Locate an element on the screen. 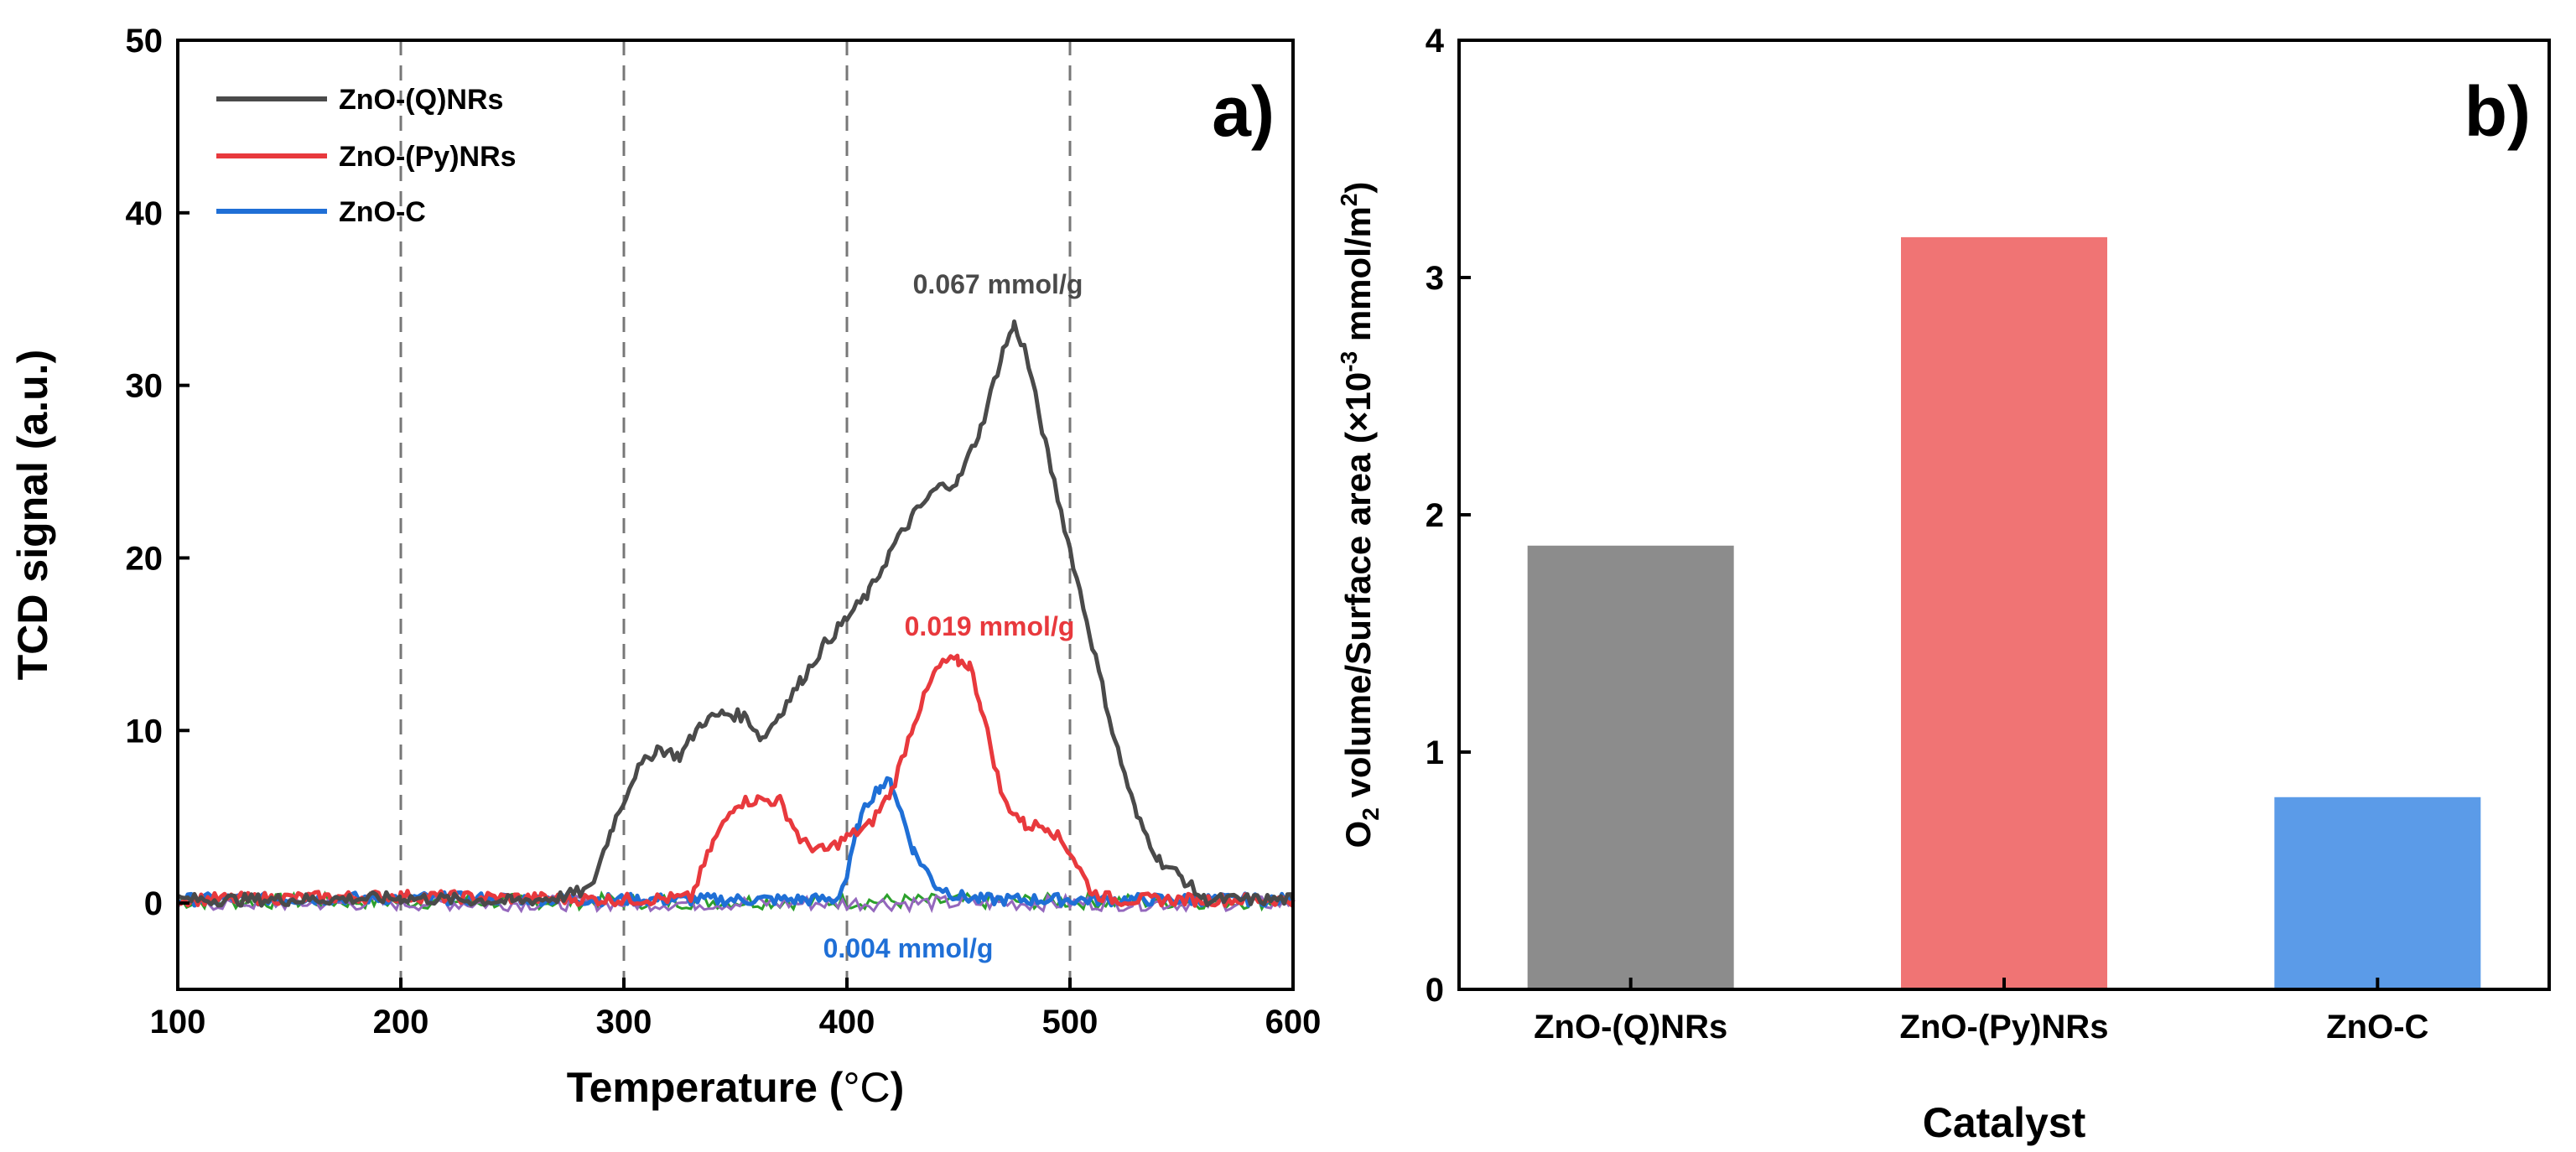 The height and width of the screenshot is (1152, 2576). x-axis-title-unit: °C is located at coordinates (866, 1087).